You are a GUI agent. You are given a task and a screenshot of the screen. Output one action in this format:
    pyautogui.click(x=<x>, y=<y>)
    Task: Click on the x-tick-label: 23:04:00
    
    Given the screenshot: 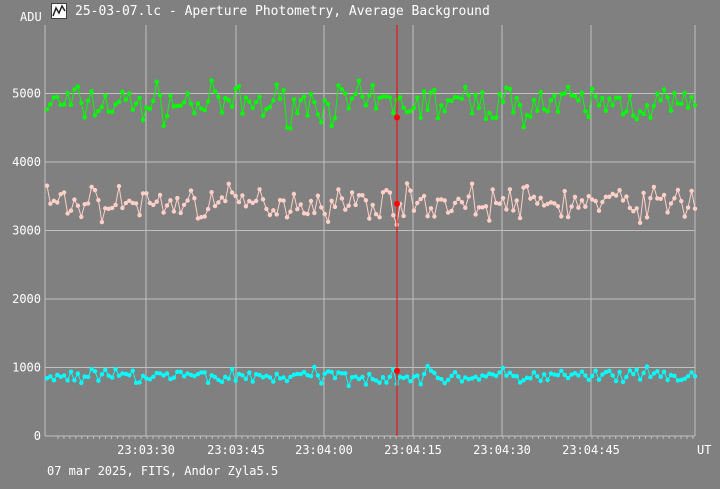 What is the action you would take?
    pyautogui.click(x=324, y=450)
    